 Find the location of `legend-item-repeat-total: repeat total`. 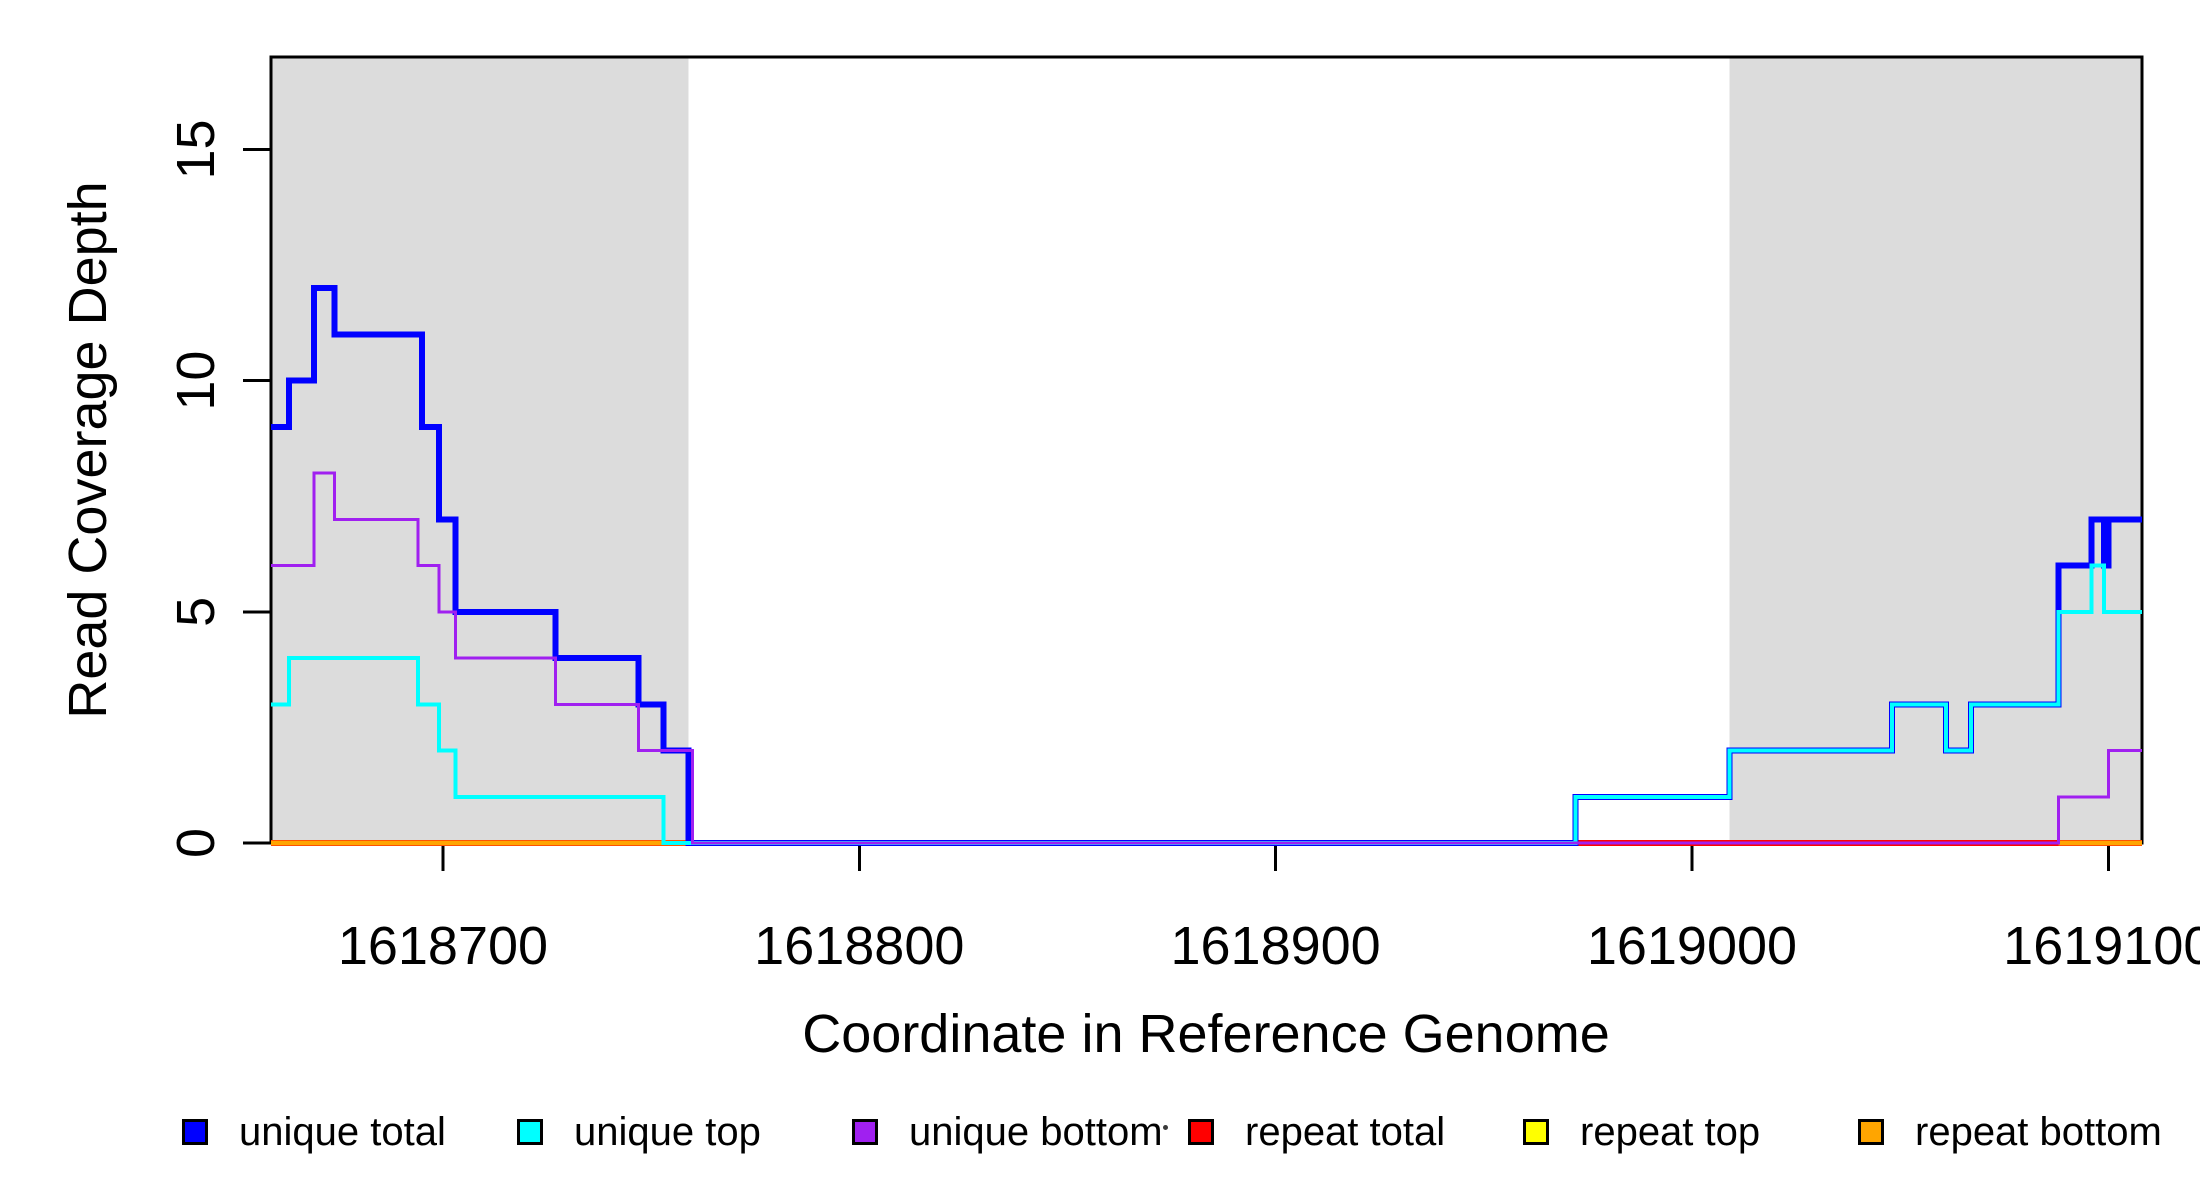

legend-item-repeat-total: repeat total is located at coordinates (1316, 1132).